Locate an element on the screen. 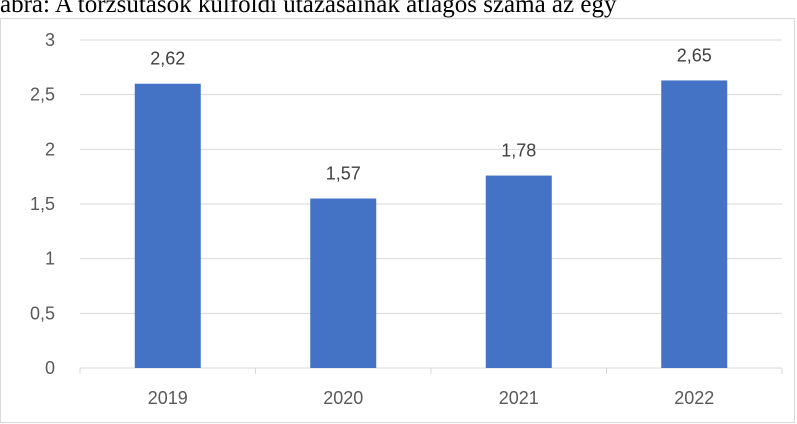  bar-2019 is located at coordinates (167, 225).